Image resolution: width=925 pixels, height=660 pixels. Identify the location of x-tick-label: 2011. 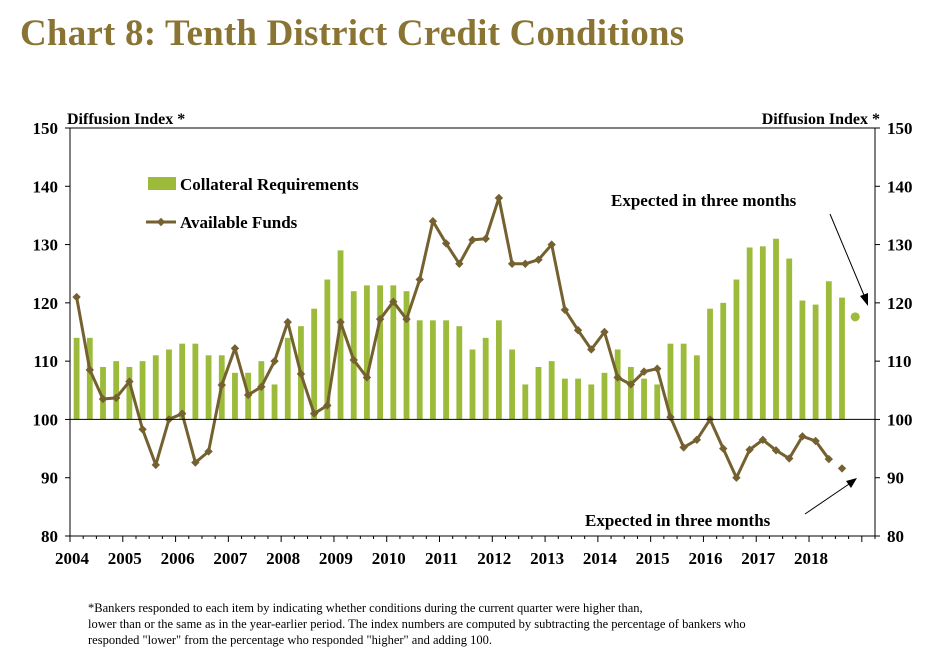
(441, 558).